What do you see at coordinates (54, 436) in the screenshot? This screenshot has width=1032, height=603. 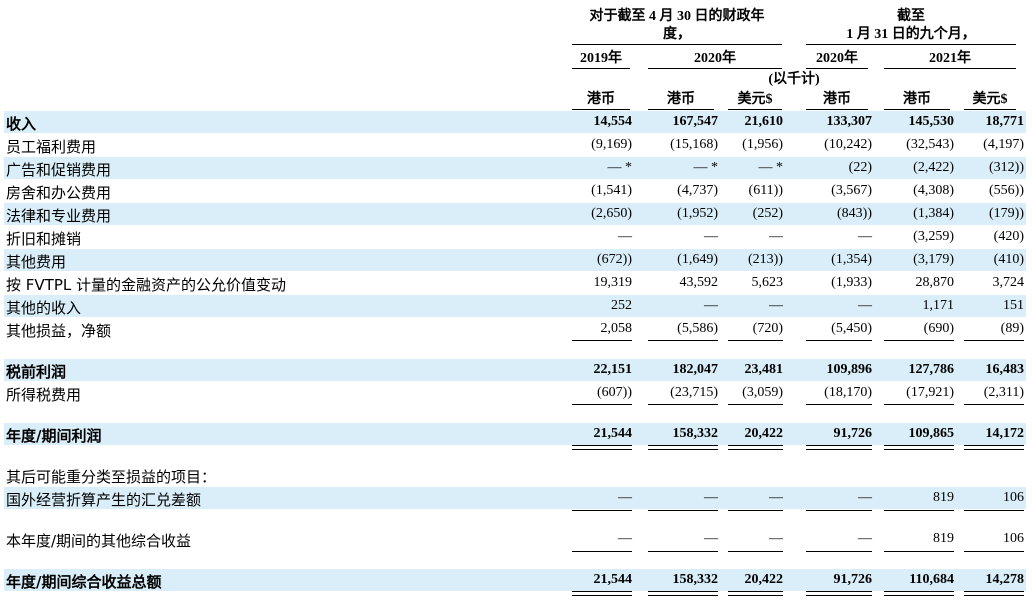 I see `row-label: 年度/期间利润` at bounding box center [54, 436].